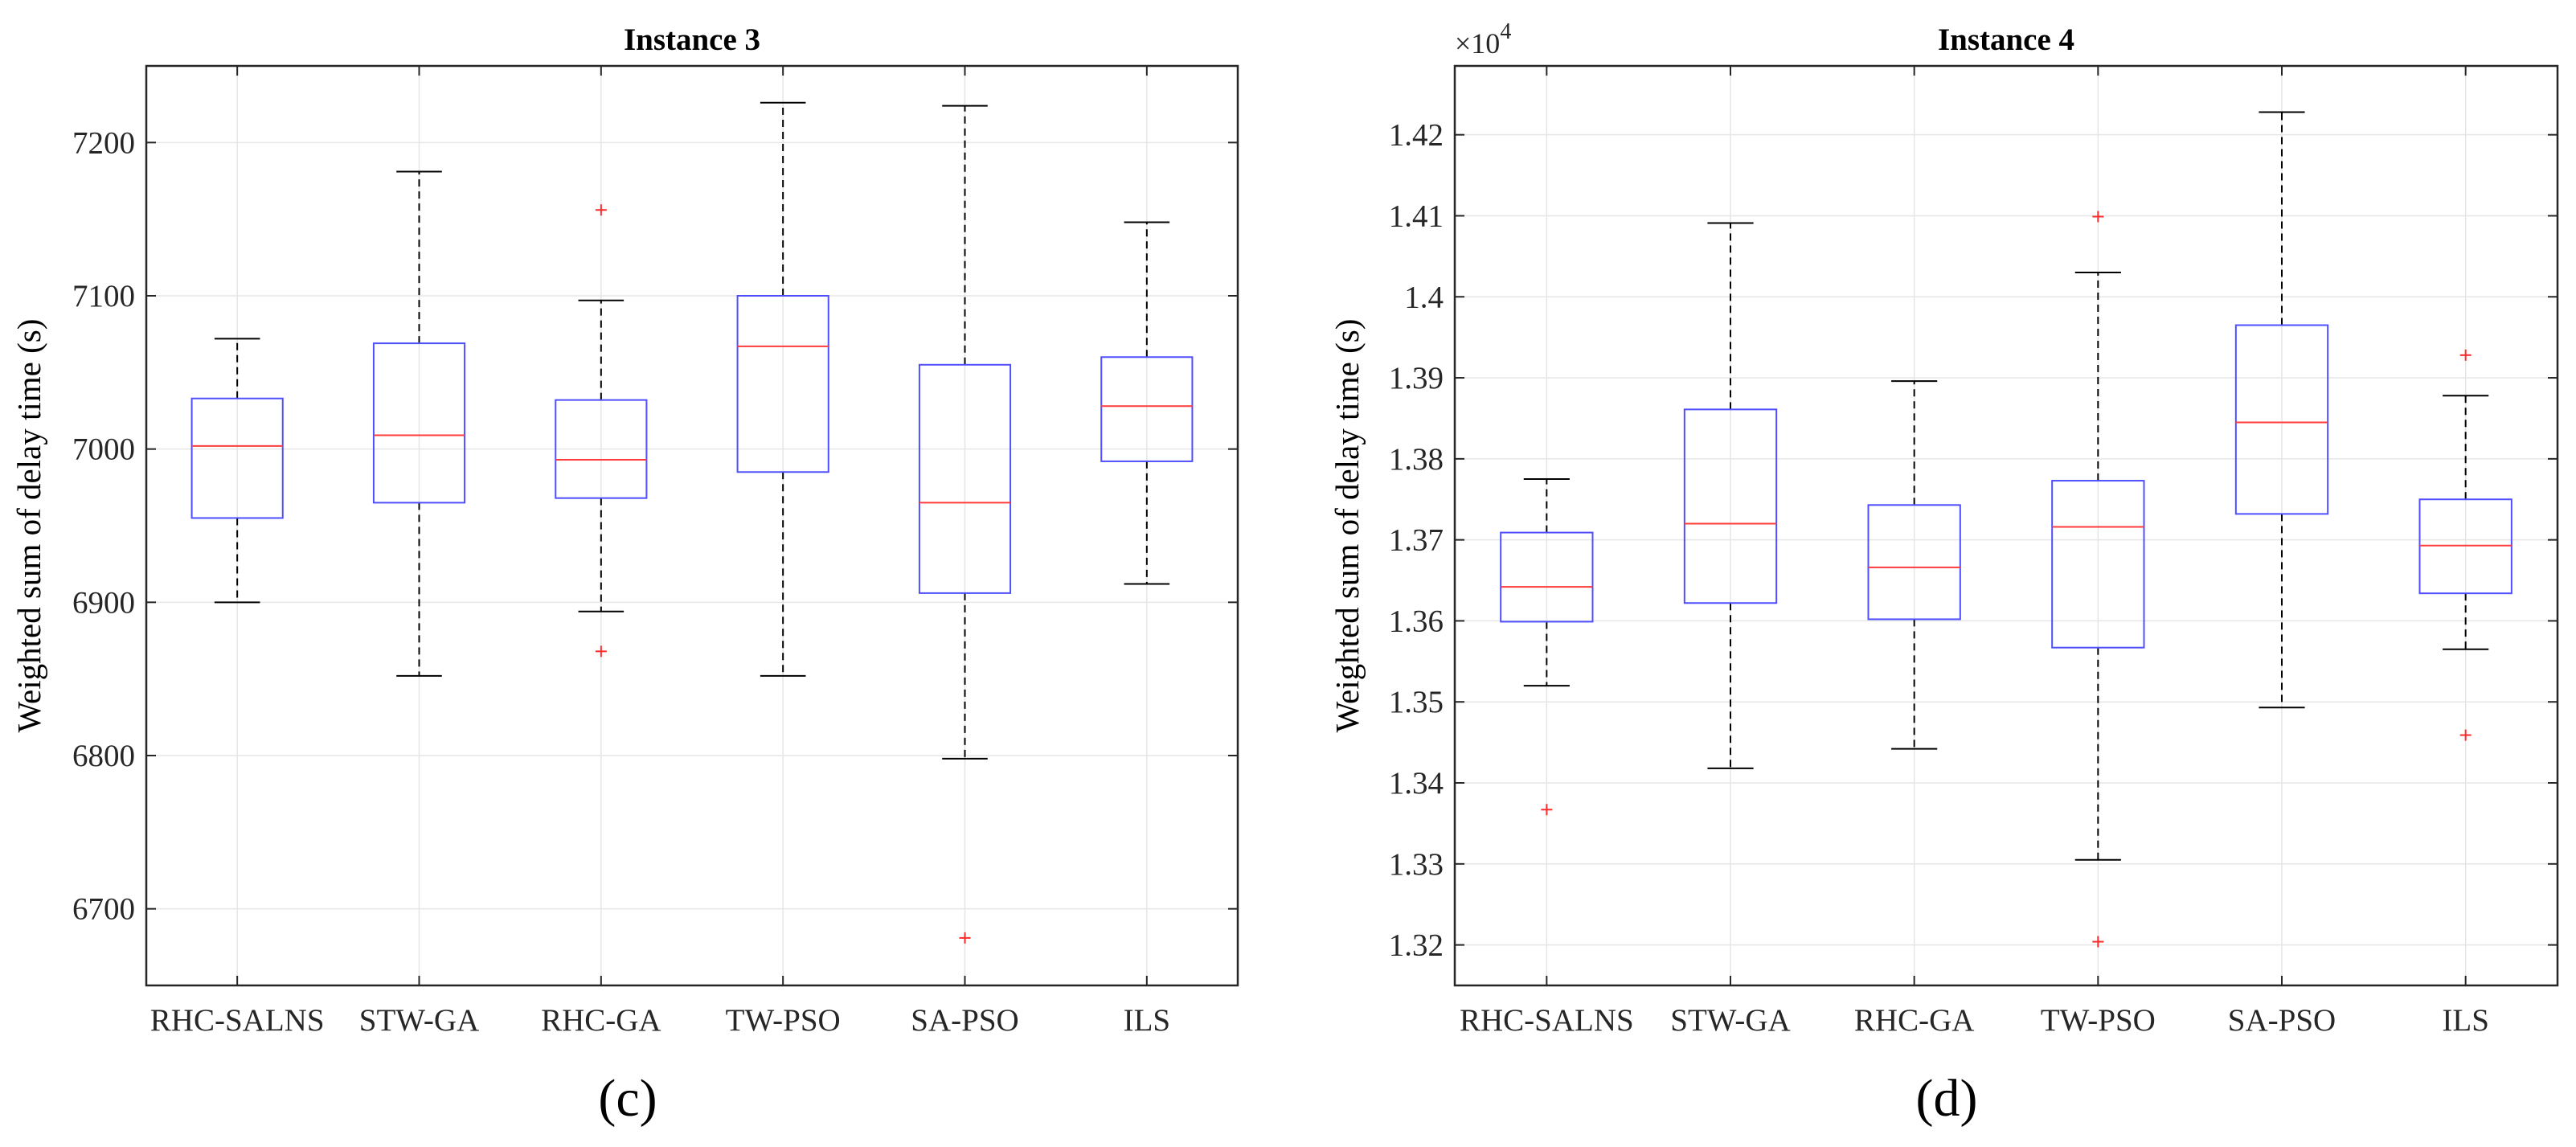 This screenshot has width=2576, height=1147. I want to click on y-tick-label: 1.32, so click(1416, 945).